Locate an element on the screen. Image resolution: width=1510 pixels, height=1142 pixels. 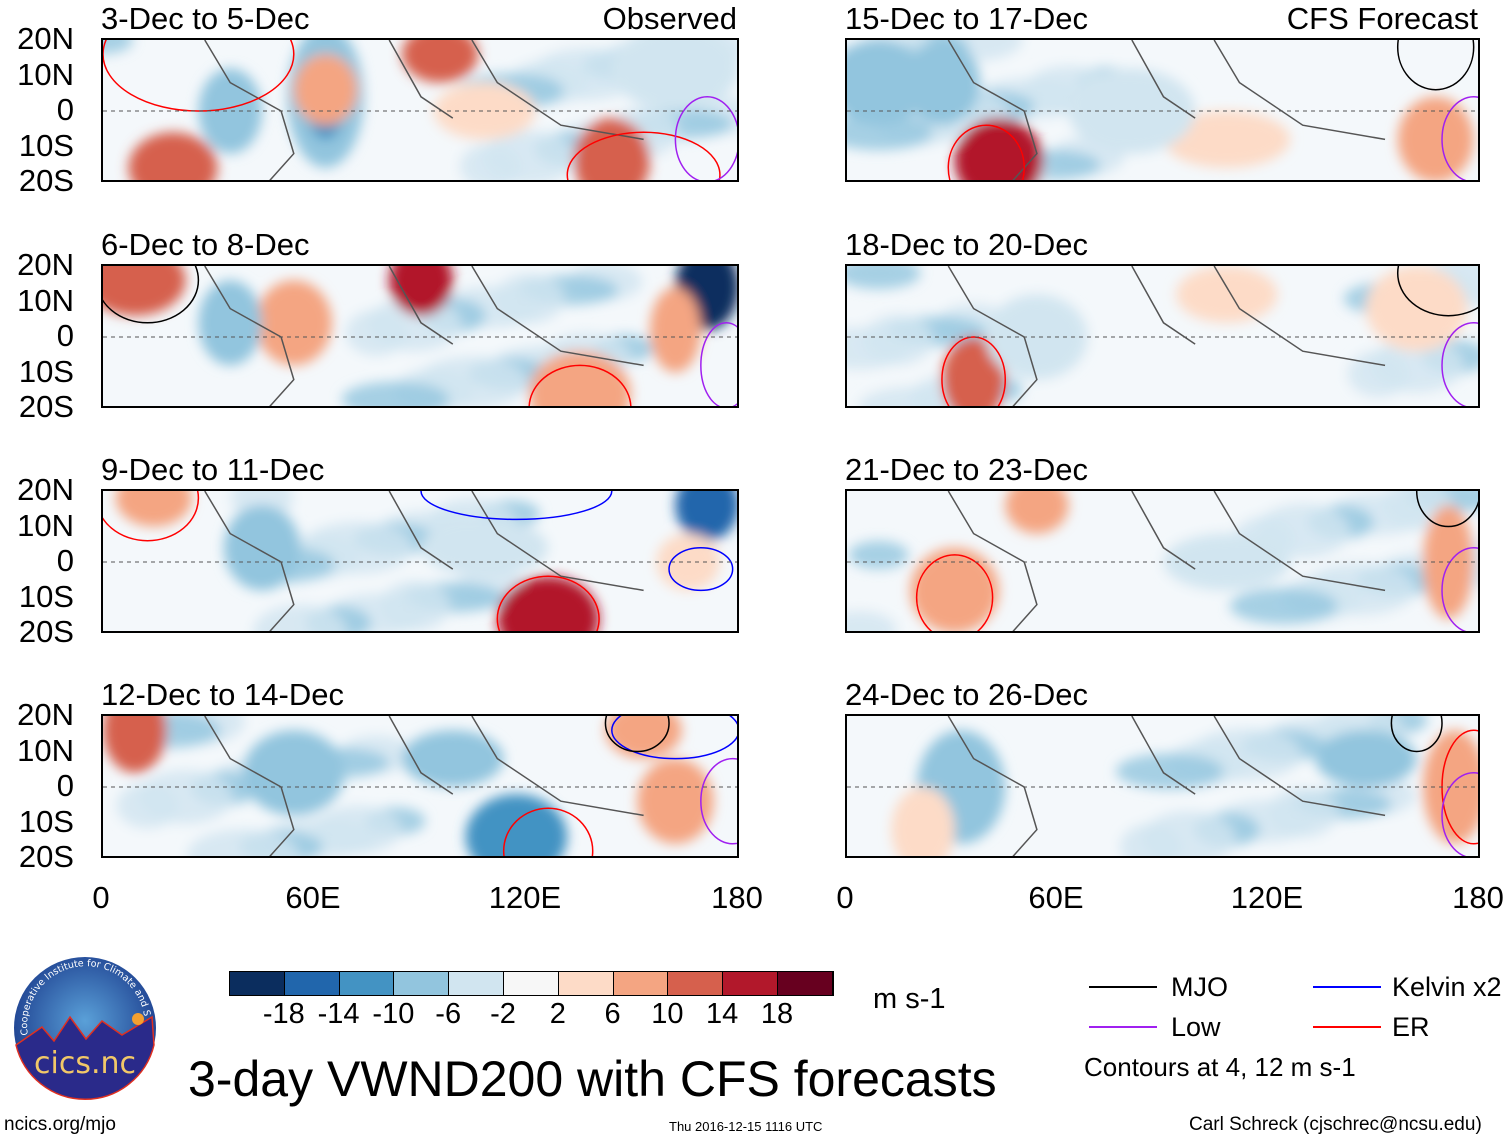
legend-line-er is located at coordinates (1347, 1027).